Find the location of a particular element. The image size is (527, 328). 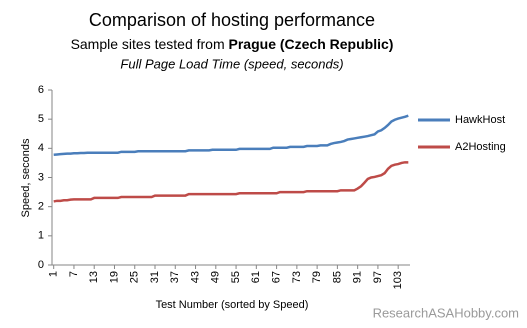

x-tick-label: 1 is located at coordinates (54, 274).